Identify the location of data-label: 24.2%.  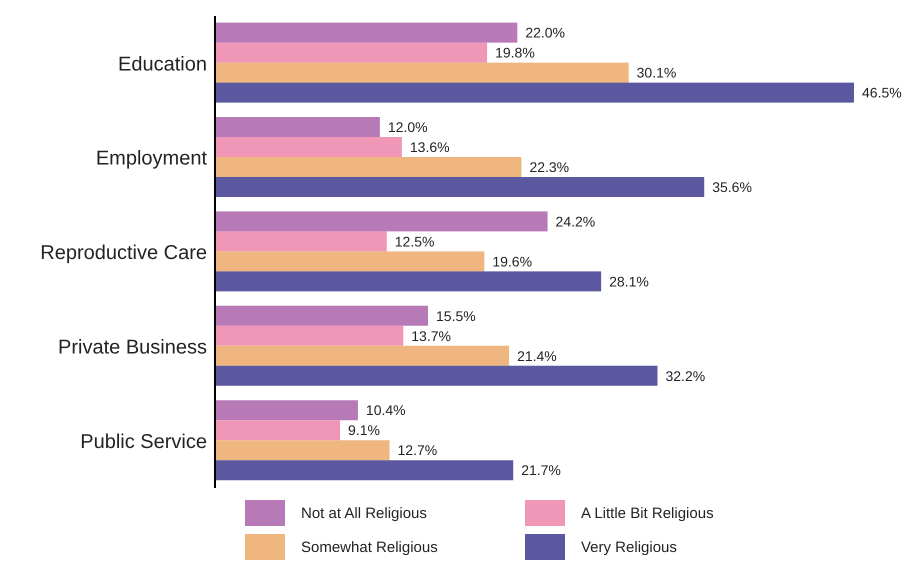
(576, 221).